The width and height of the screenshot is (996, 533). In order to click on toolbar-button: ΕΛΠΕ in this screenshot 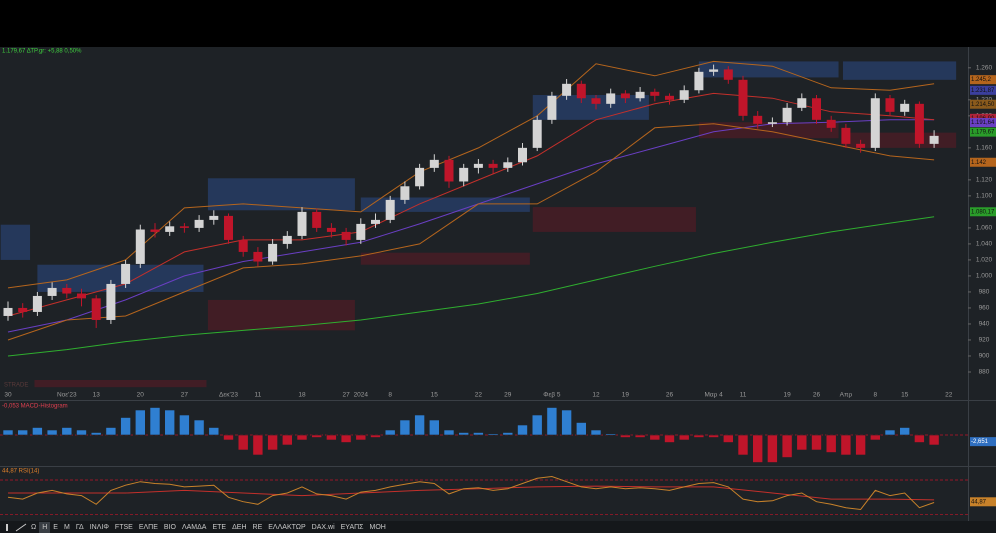, I will do `click(148, 527)`.